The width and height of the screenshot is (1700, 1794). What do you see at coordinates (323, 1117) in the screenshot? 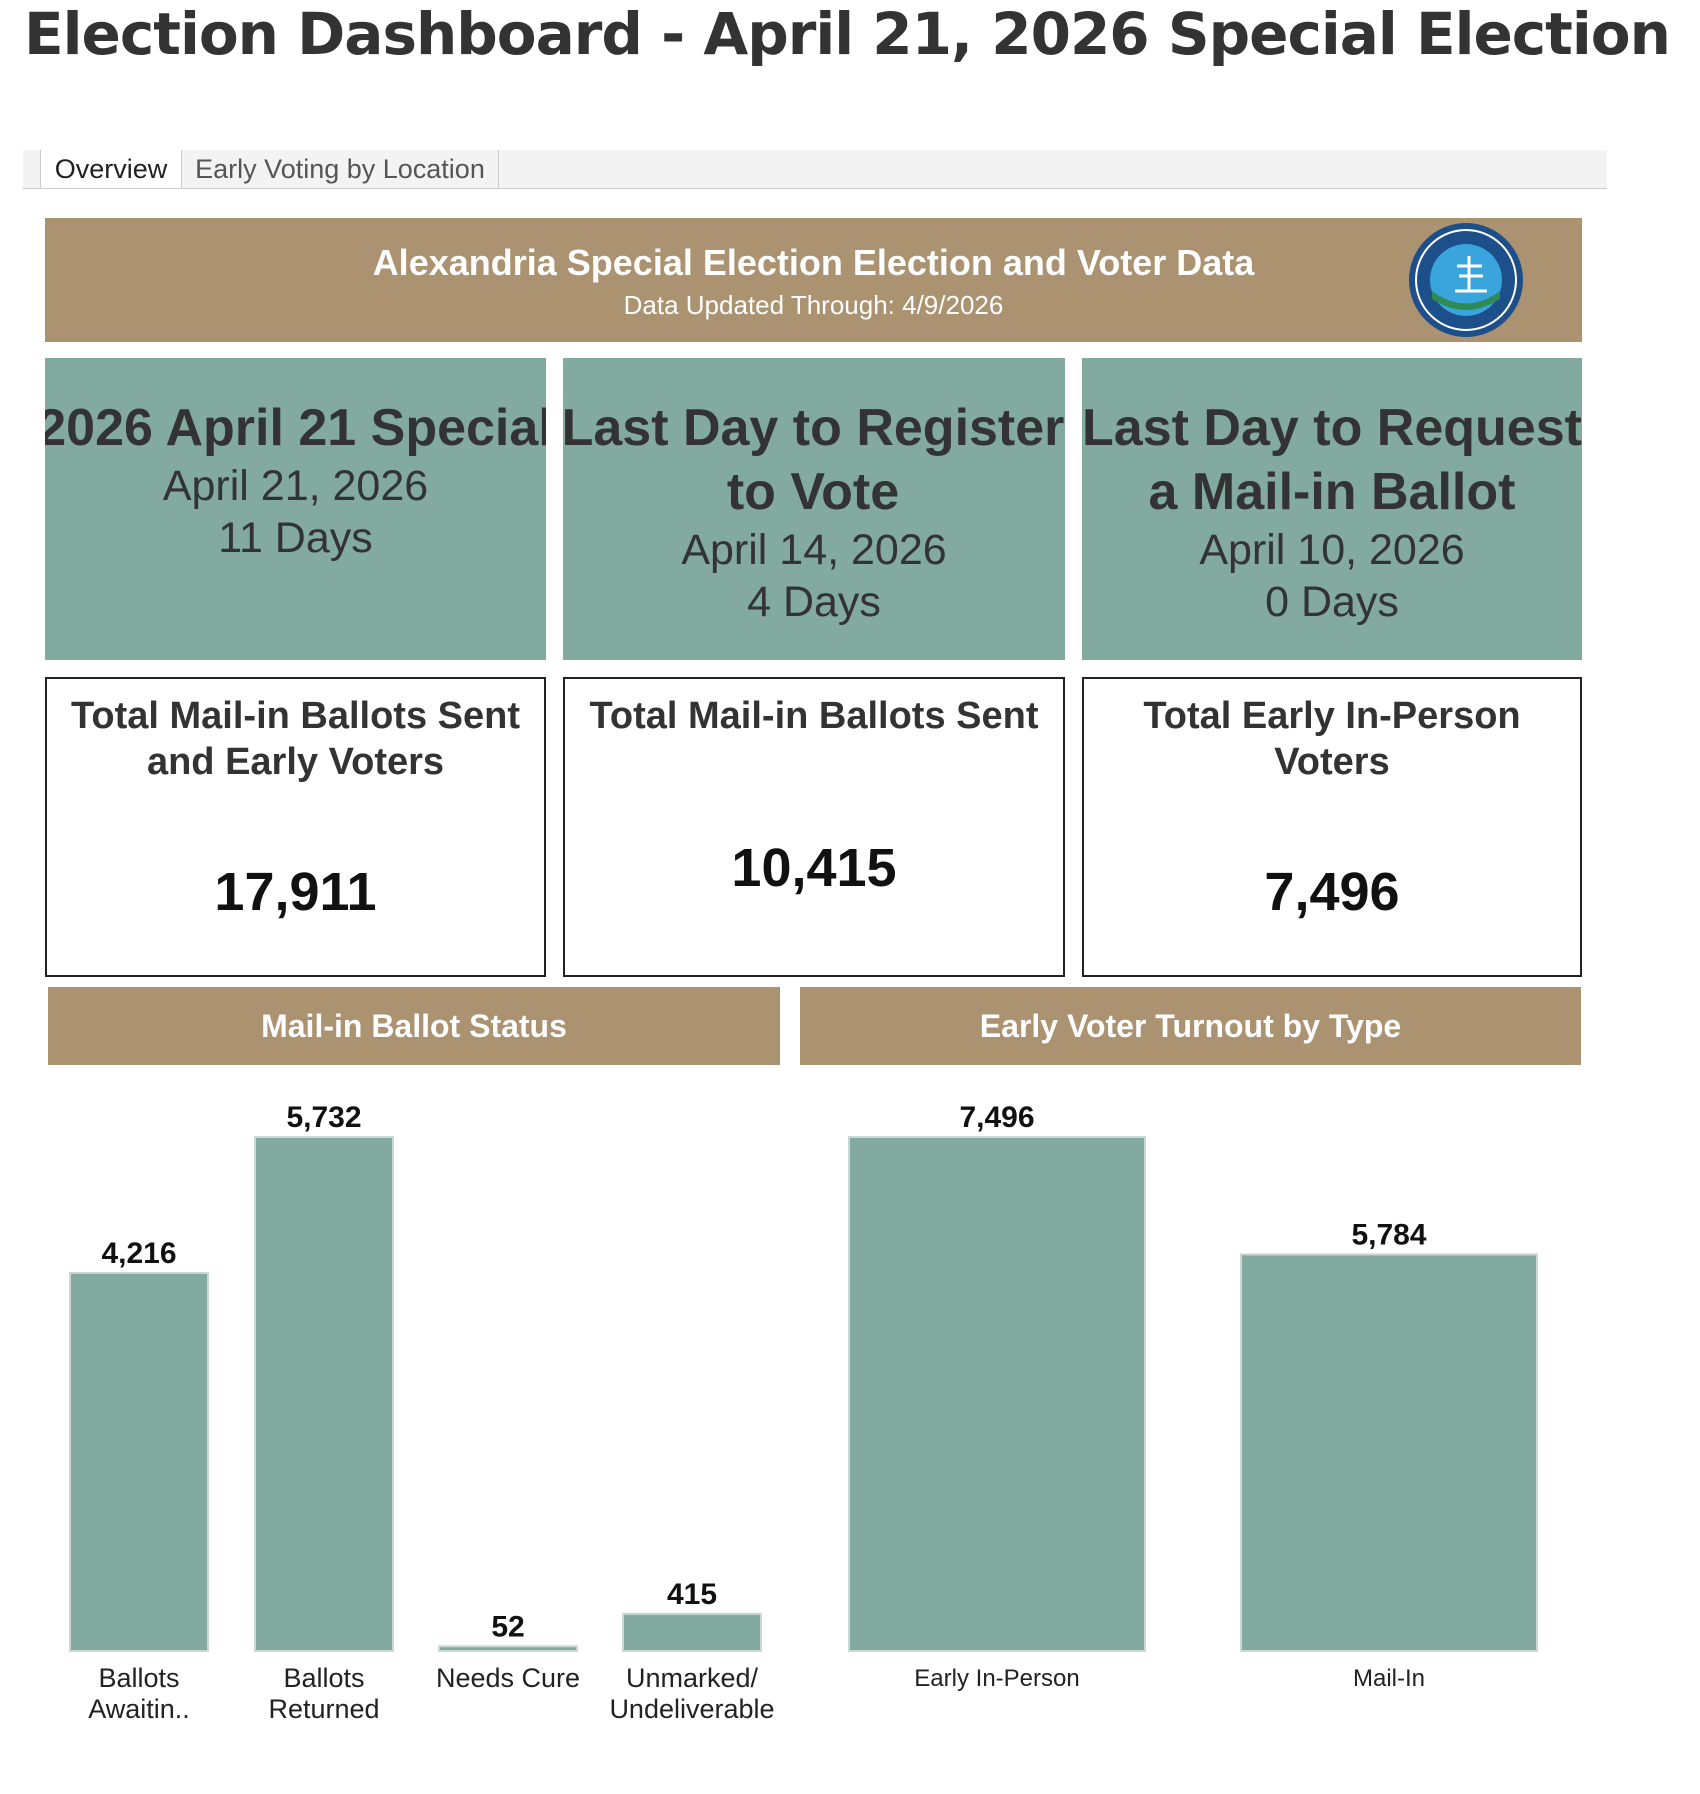
I see `value-label: 5,732` at bounding box center [323, 1117].